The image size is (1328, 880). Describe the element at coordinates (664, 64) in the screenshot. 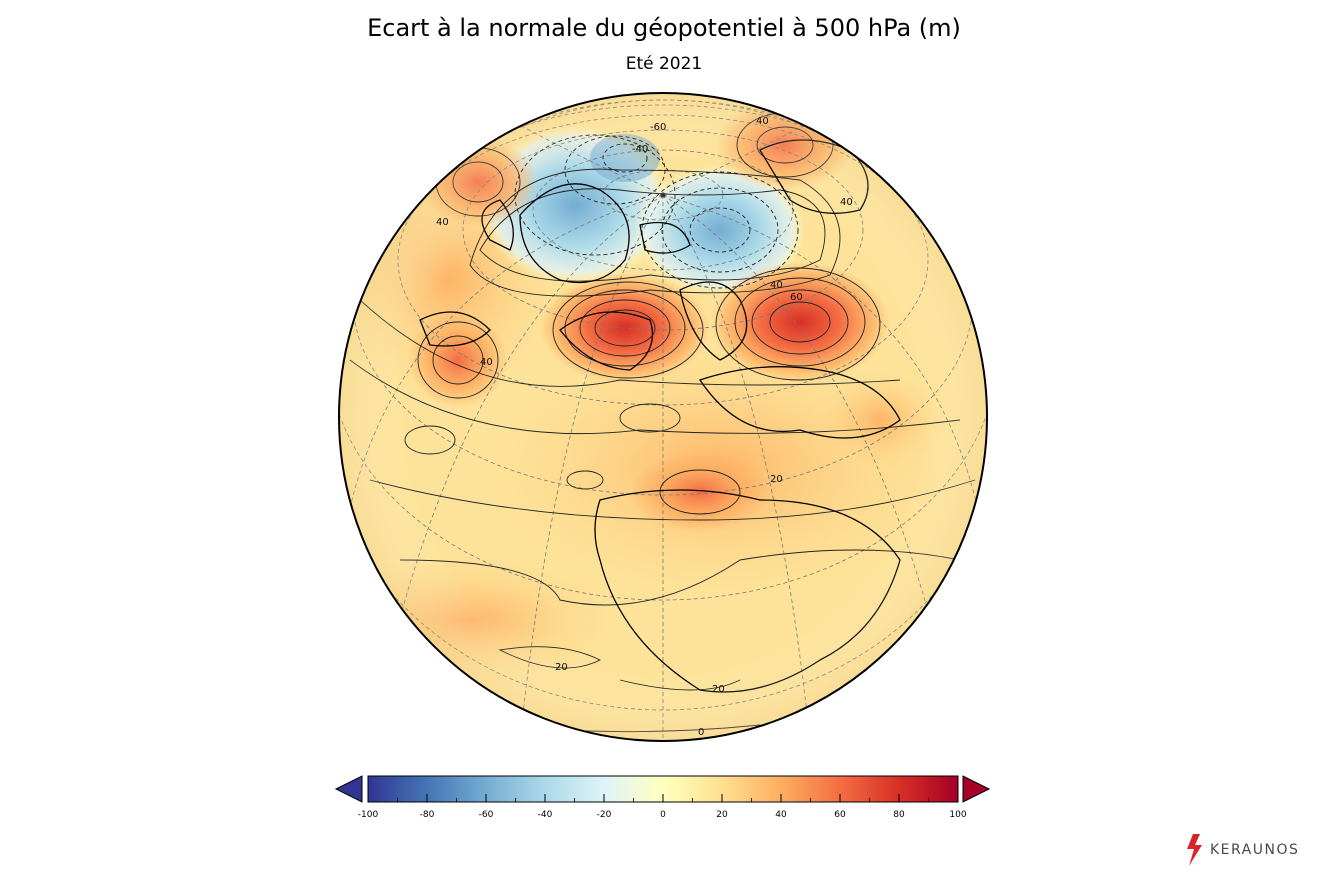

I see `map-subtitle: Eté 2021` at that location.